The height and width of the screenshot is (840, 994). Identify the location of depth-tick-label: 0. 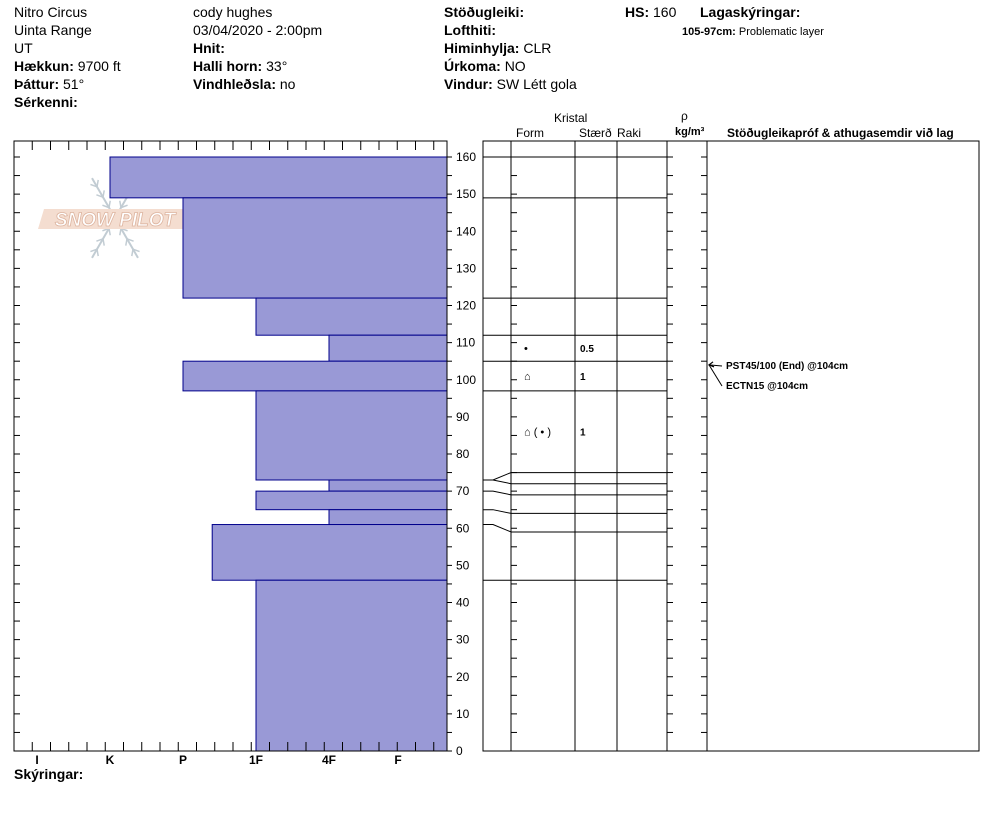
(459, 751).